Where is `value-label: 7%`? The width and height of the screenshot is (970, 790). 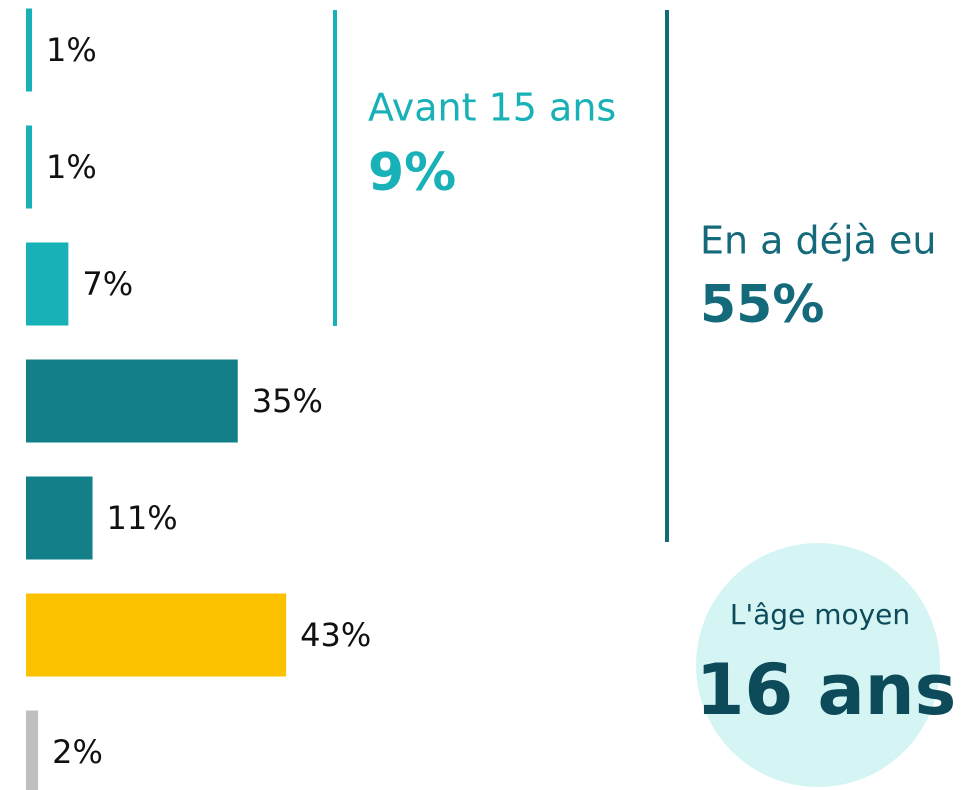 value-label: 7% is located at coordinates (107, 284).